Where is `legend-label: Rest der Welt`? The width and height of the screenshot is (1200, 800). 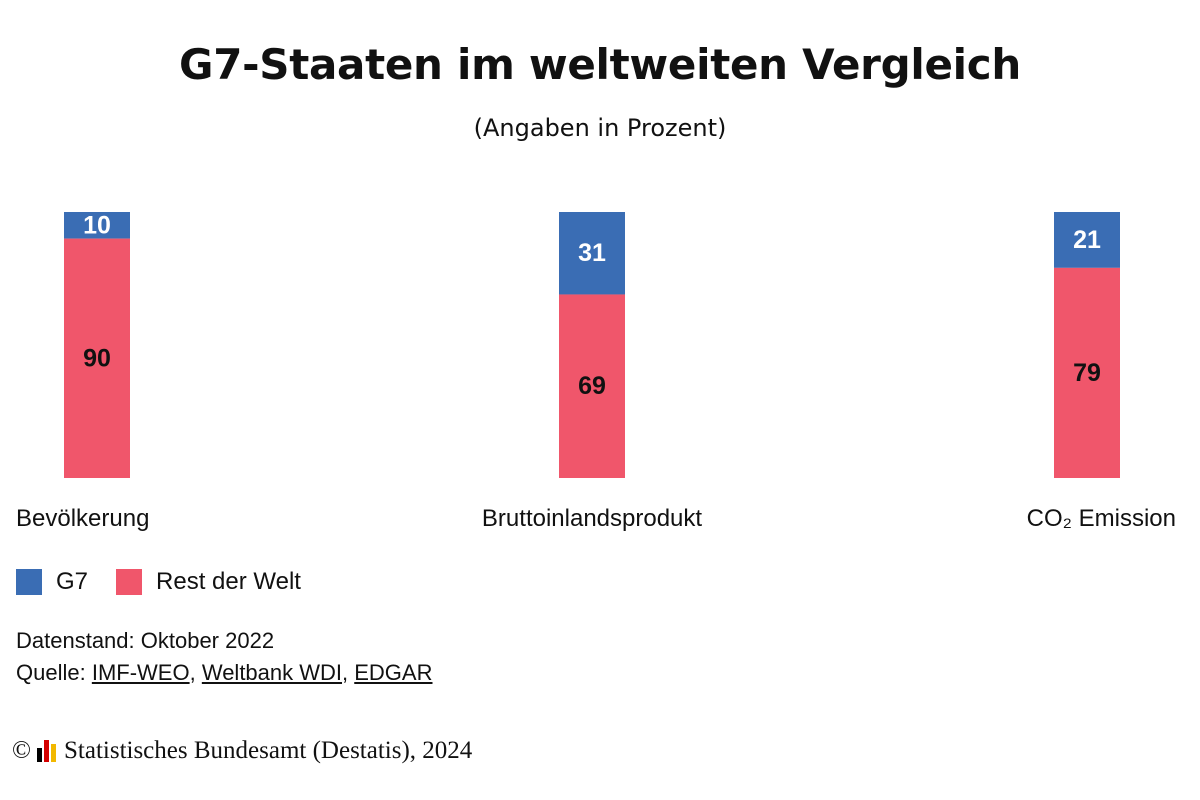 legend-label: Rest der Welt is located at coordinates (228, 581).